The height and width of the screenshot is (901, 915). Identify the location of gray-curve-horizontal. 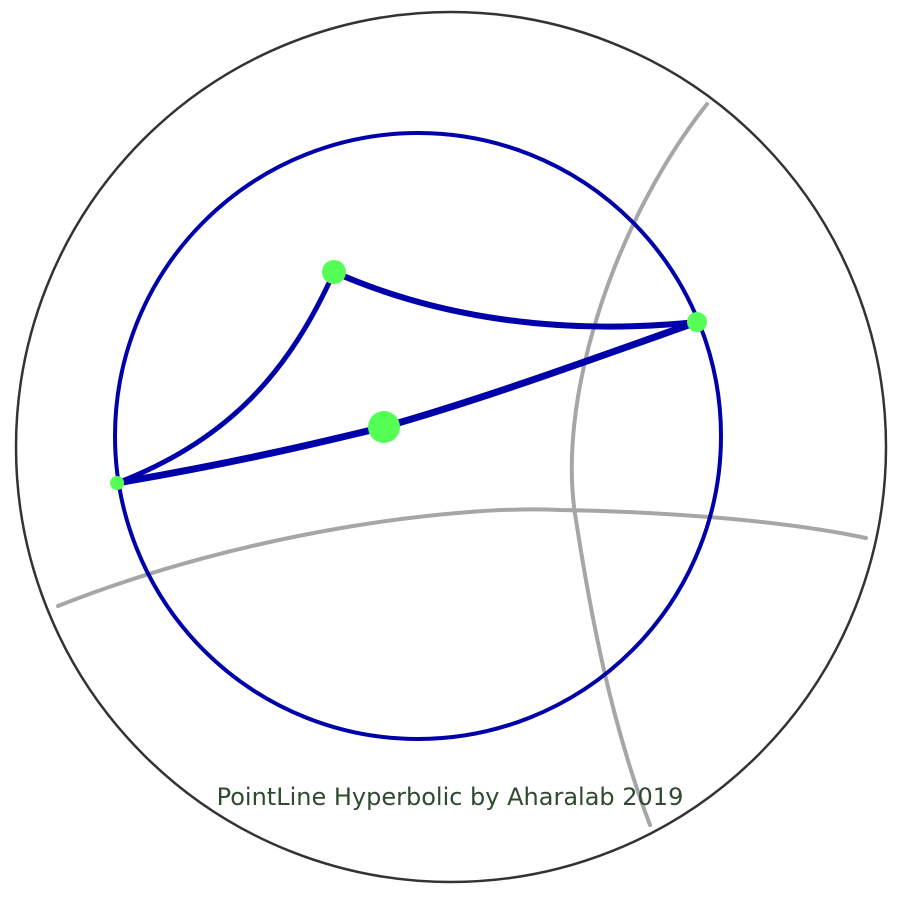
(462, 557).